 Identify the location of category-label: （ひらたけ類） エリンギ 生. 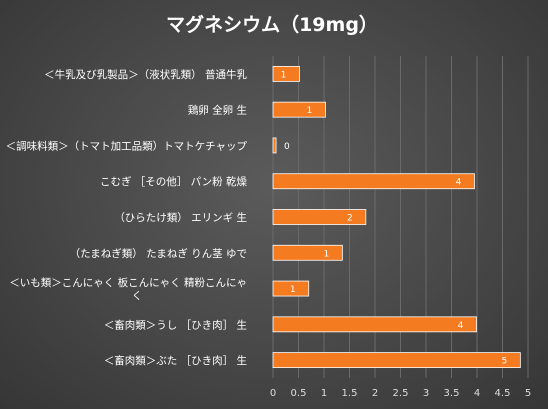
(180, 217).